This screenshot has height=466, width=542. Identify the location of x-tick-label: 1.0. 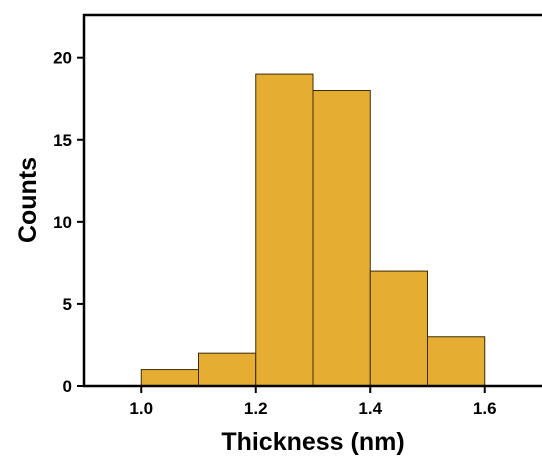
(141, 408).